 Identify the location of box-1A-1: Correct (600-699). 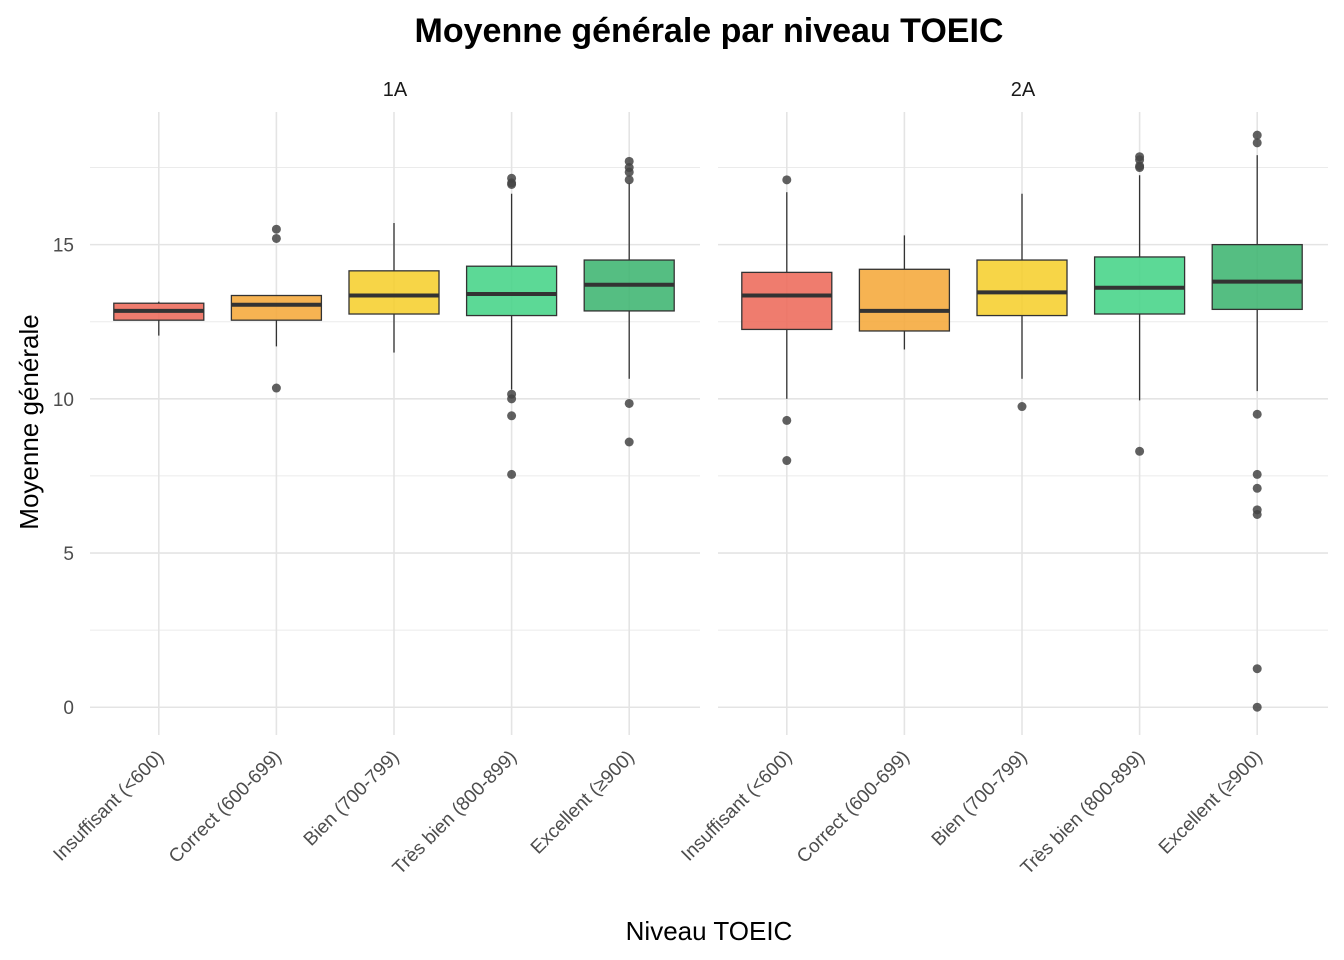
(244, 546).